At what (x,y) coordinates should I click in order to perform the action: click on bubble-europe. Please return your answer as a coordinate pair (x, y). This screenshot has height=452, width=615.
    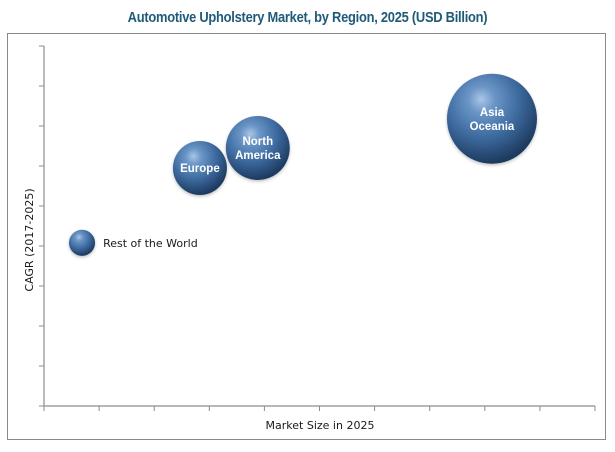
    Looking at the image, I should click on (199, 168).